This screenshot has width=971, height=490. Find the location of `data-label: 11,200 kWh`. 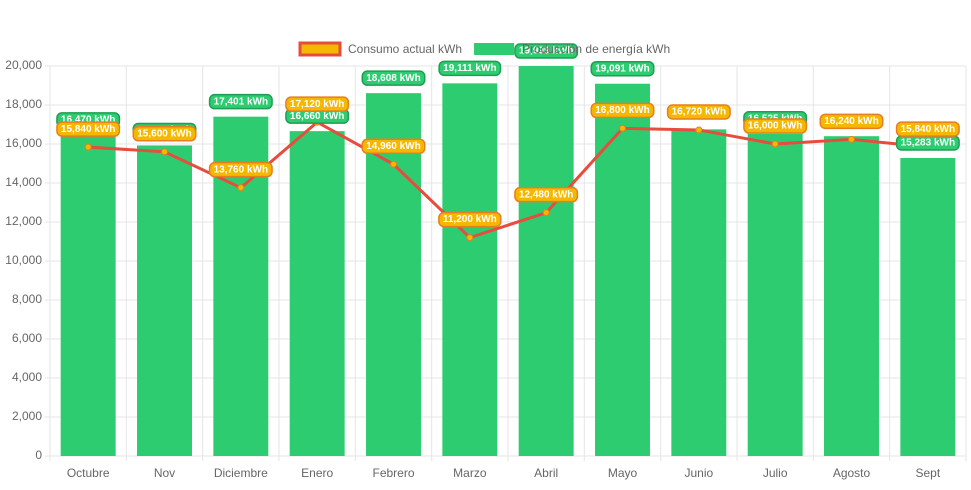

data-label: 11,200 kWh is located at coordinates (470, 219).